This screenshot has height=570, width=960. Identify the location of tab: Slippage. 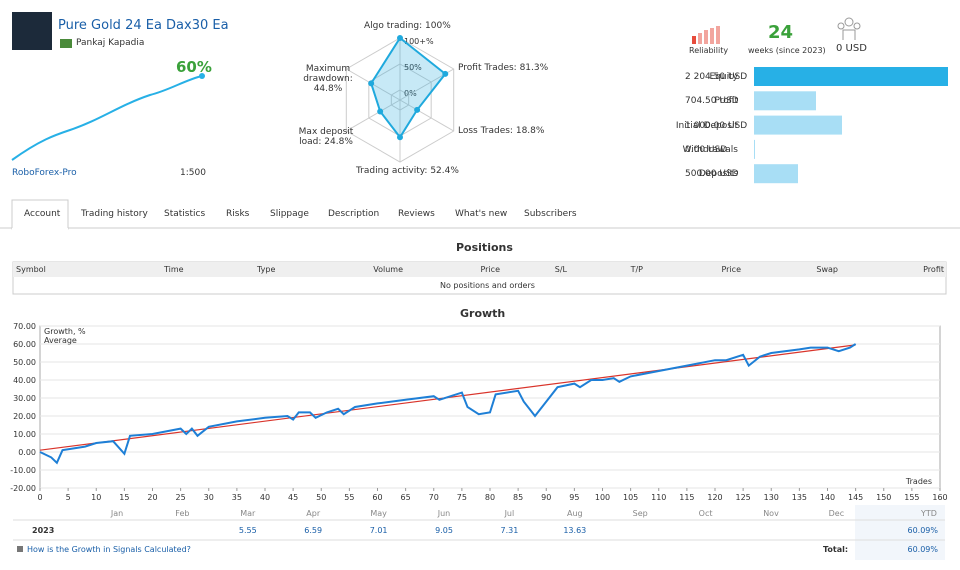
(289, 214).